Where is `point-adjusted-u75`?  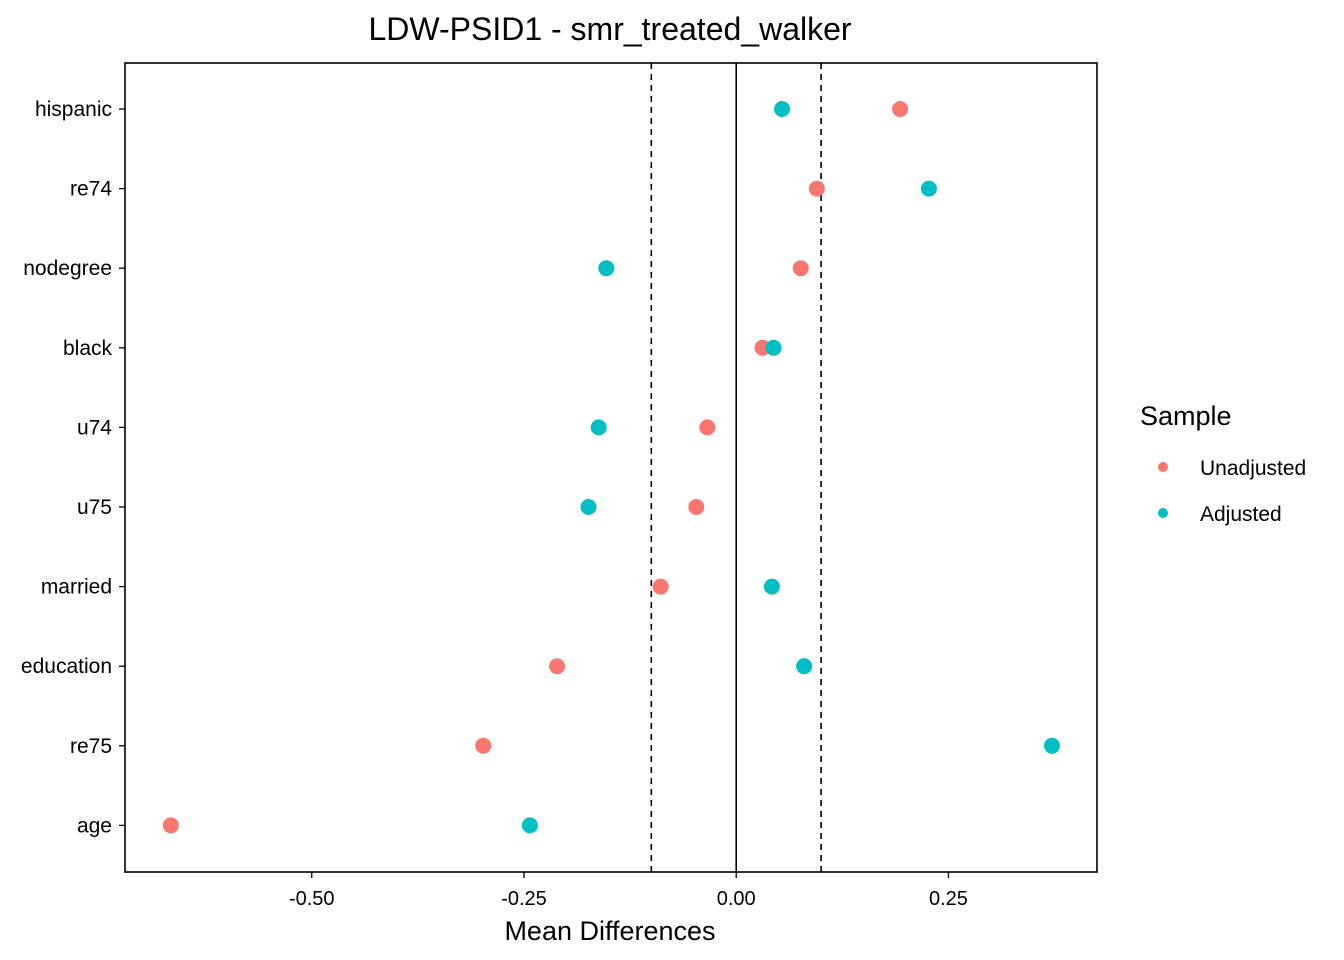 point-adjusted-u75 is located at coordinates (588, 507).